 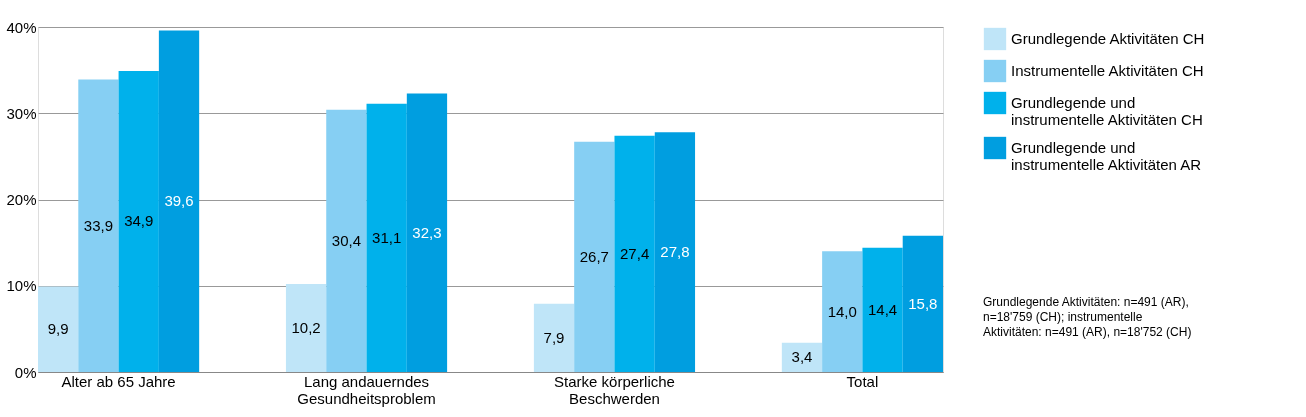 What do you see at coordinates (1108, 38) in the screenshot?
I see `legend-label: Grundlegende Aktivitäten CH` at bounding box center [1108, 38].